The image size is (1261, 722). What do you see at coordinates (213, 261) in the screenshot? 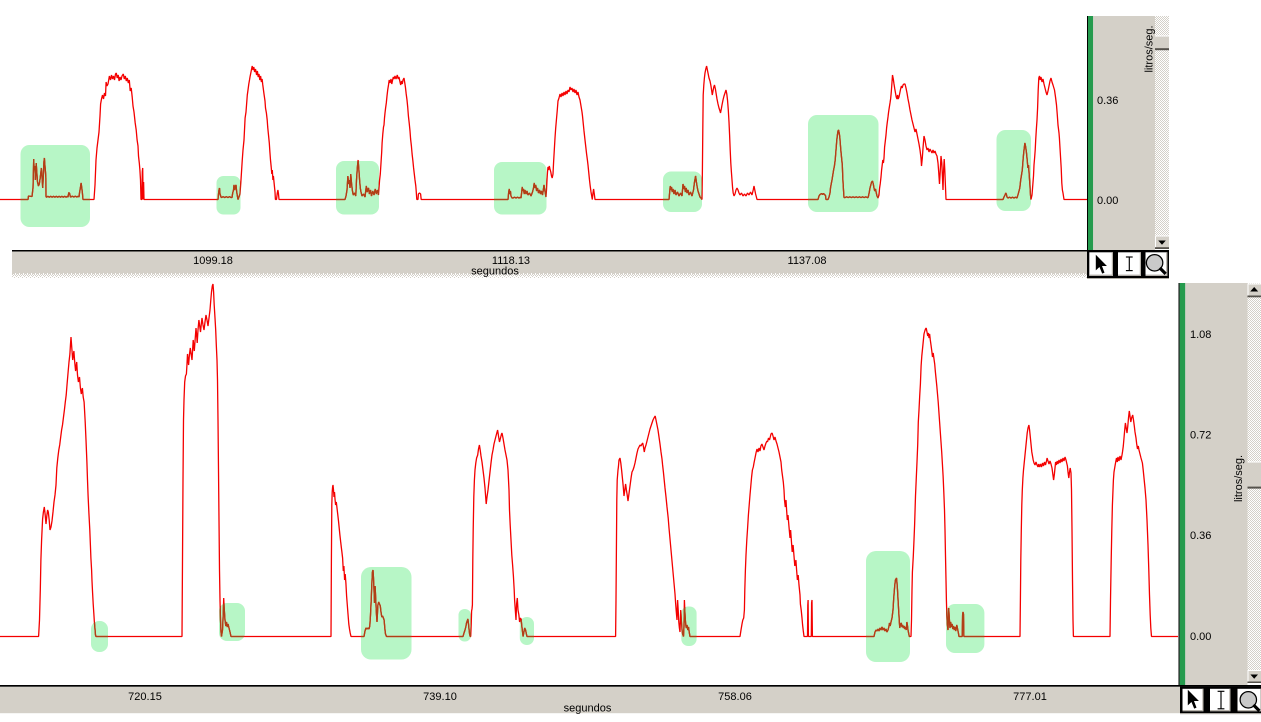
I see `svg-text: 1099.18` at bounding box center [213, 261].